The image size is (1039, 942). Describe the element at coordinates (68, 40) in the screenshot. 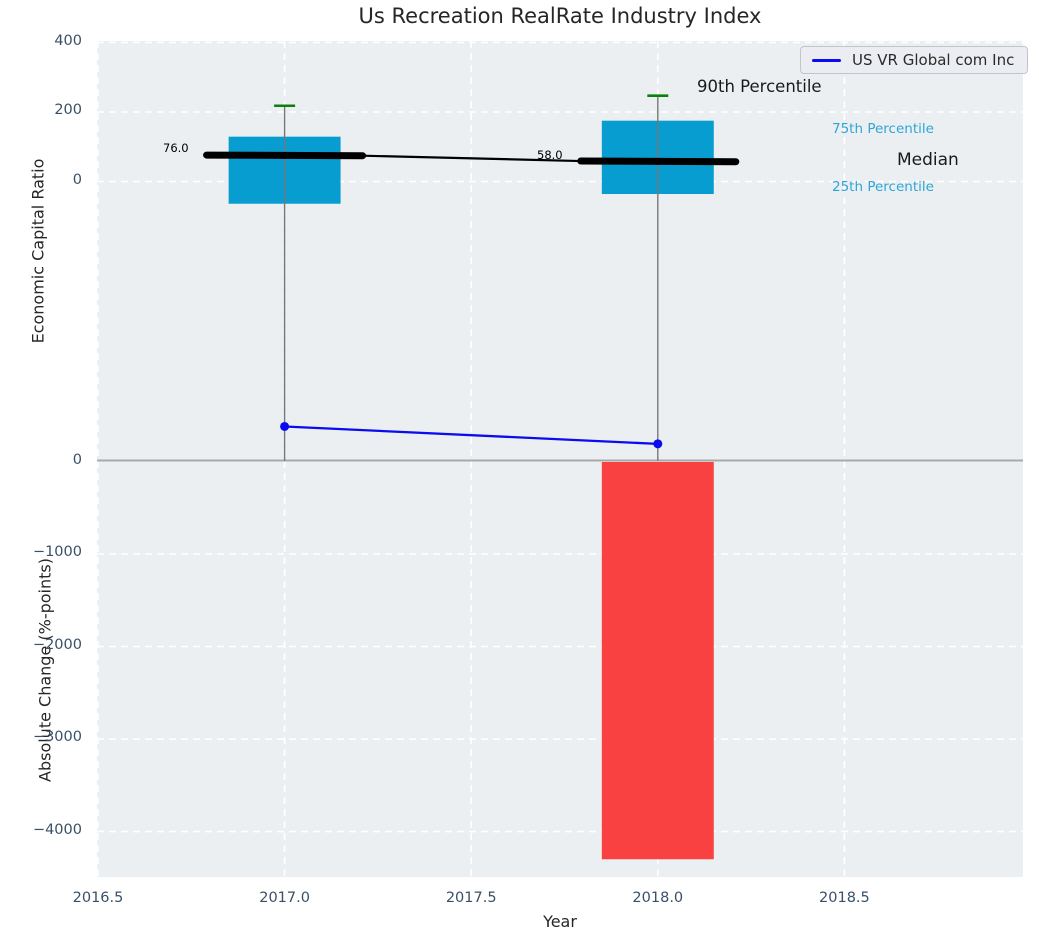

I see `y-tick-top-400: 400` at that location.